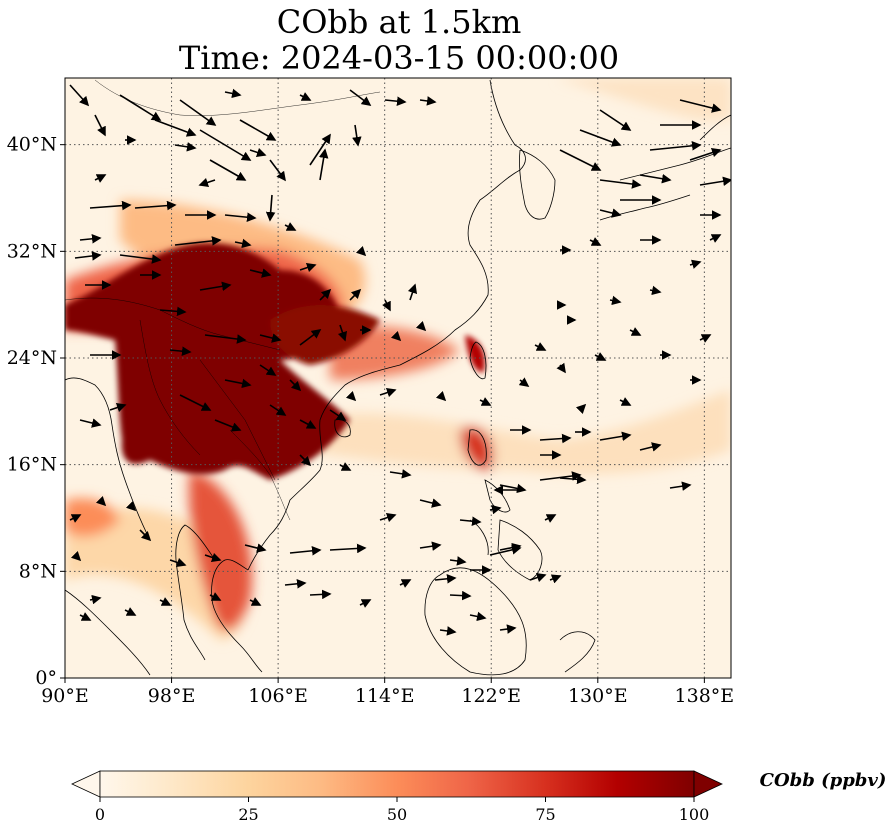 The height and width of the screenshot is (836, 887). Describe the element at coordinates (491, 696) in the screenshot. I see `lon-tick-label: 122°E` at that location.